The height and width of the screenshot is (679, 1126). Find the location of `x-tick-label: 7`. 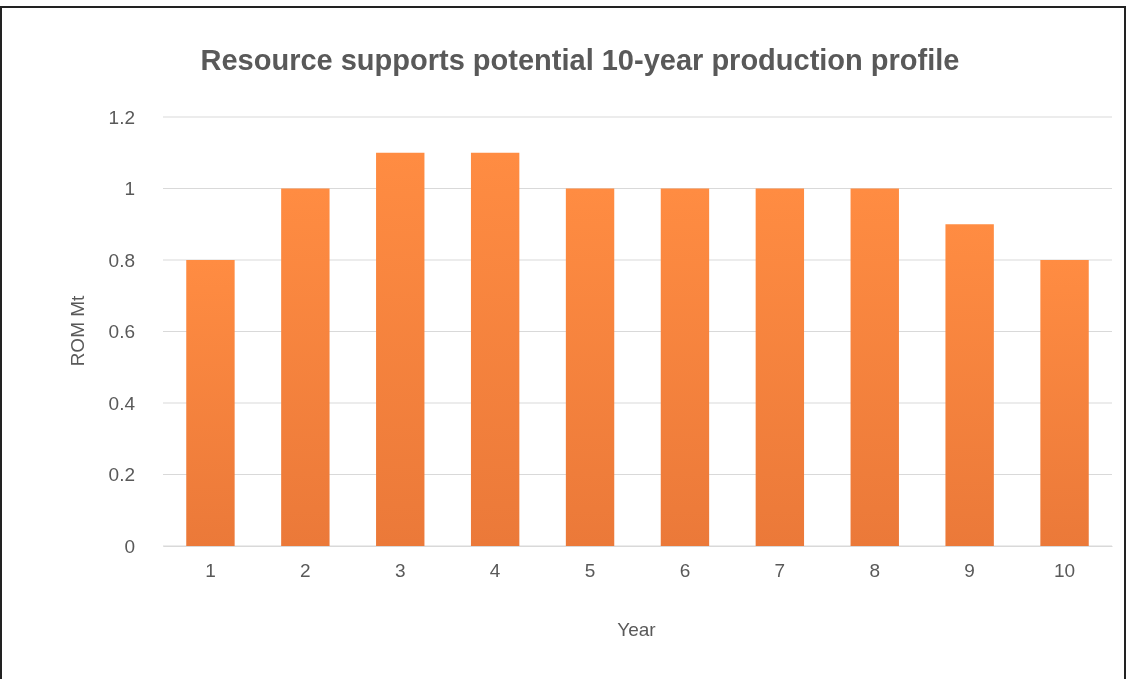

x-tick-label: 7 is located at coordinates (780, 571).